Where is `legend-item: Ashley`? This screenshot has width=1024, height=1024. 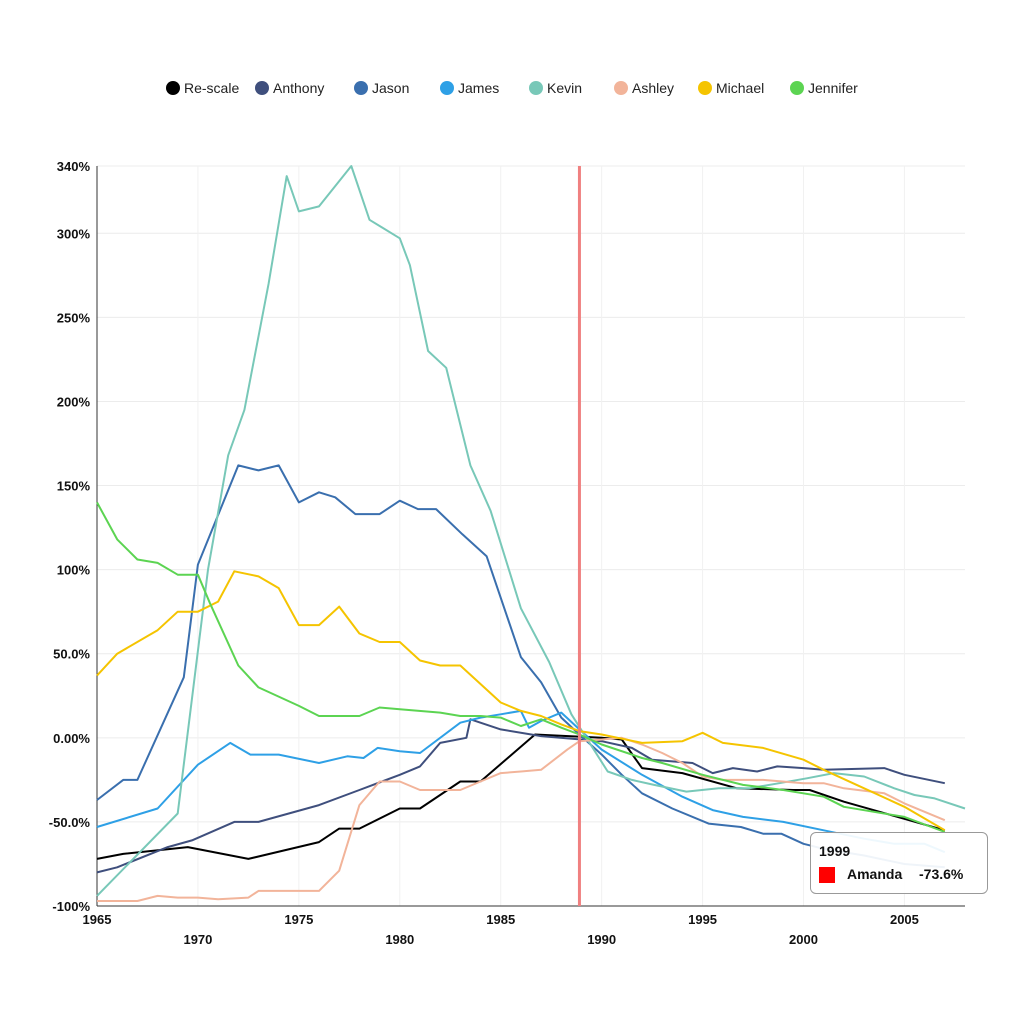
legend-item: Ashley is located at coordinates (644, 88).